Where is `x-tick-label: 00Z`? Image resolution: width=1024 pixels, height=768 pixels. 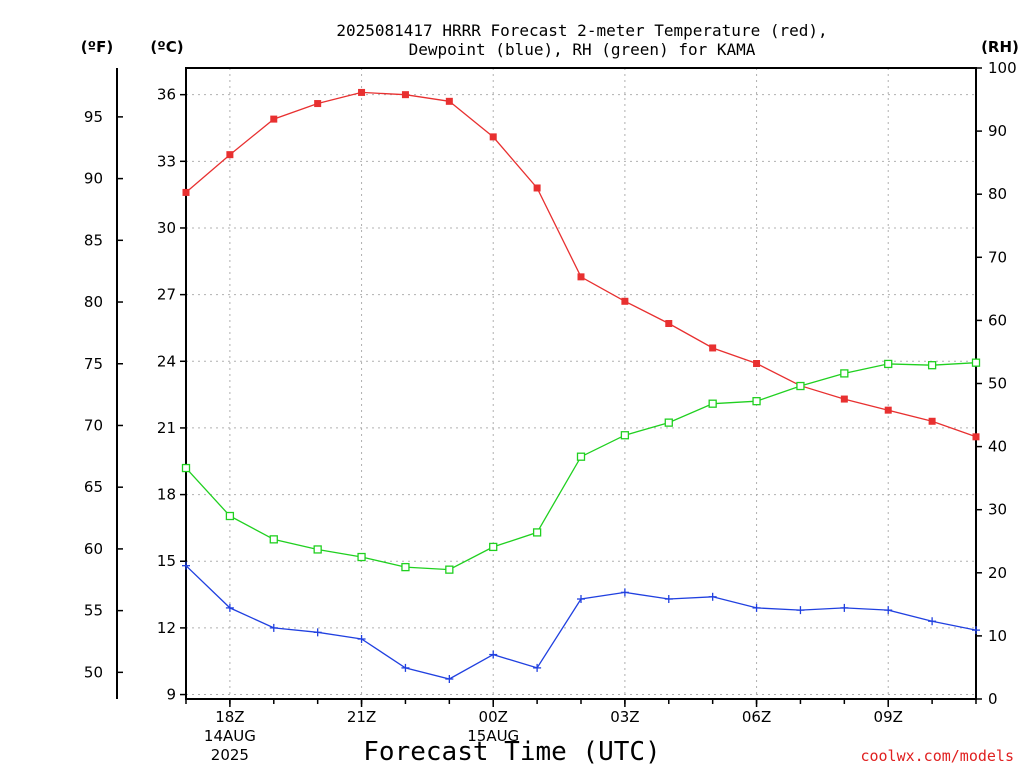 x-tick-label: 00Z is located at coordinates (493, 717).